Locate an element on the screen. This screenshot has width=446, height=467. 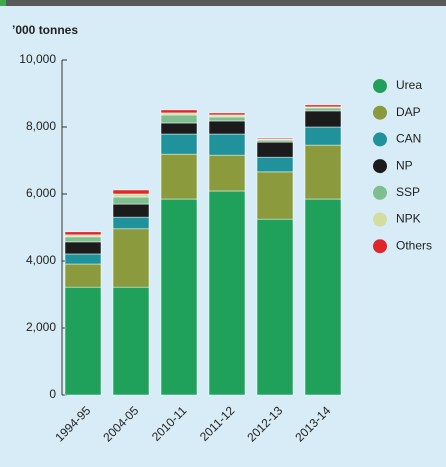
legend-label: NP is located at coordinates (404, 165).